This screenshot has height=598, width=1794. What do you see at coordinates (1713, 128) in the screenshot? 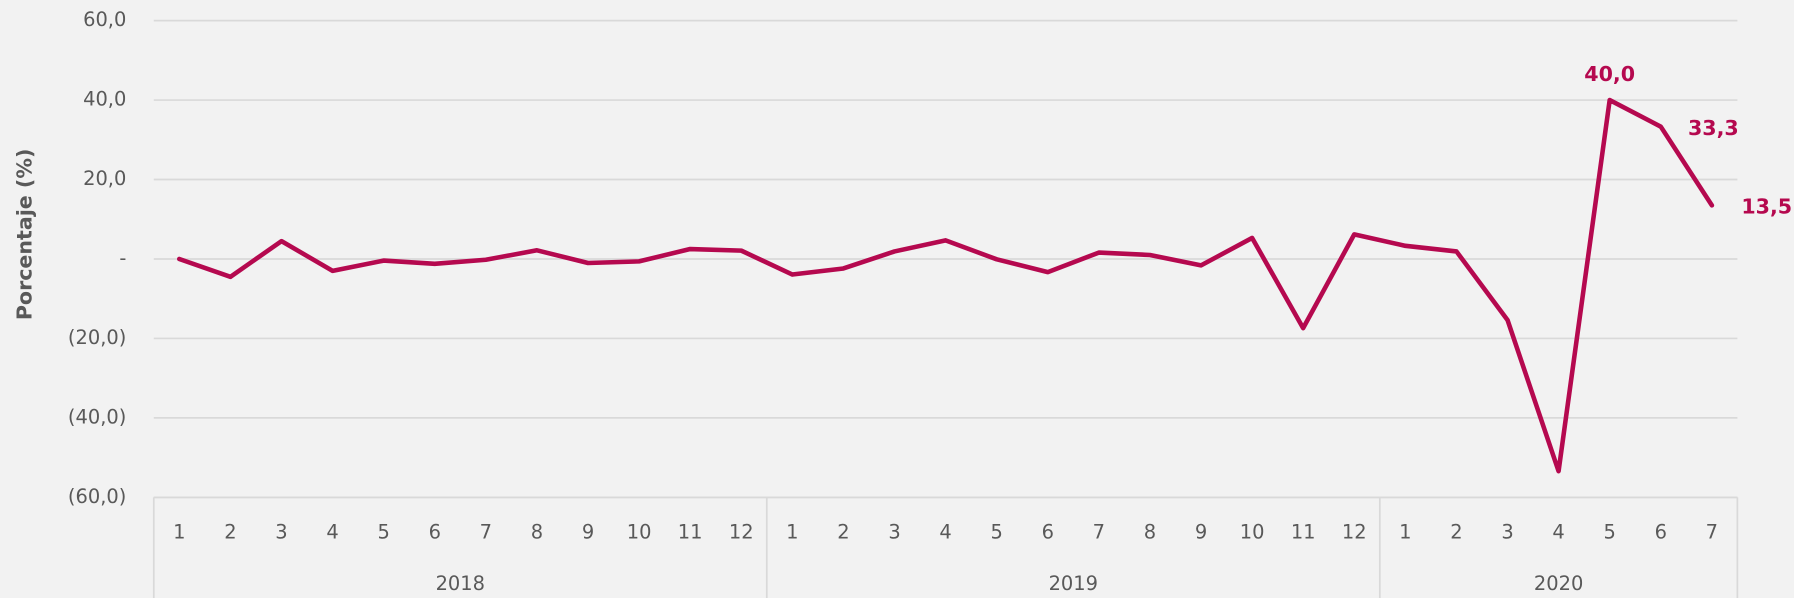
I see `data-label: 33,3` at bounding box center [1713, 128].